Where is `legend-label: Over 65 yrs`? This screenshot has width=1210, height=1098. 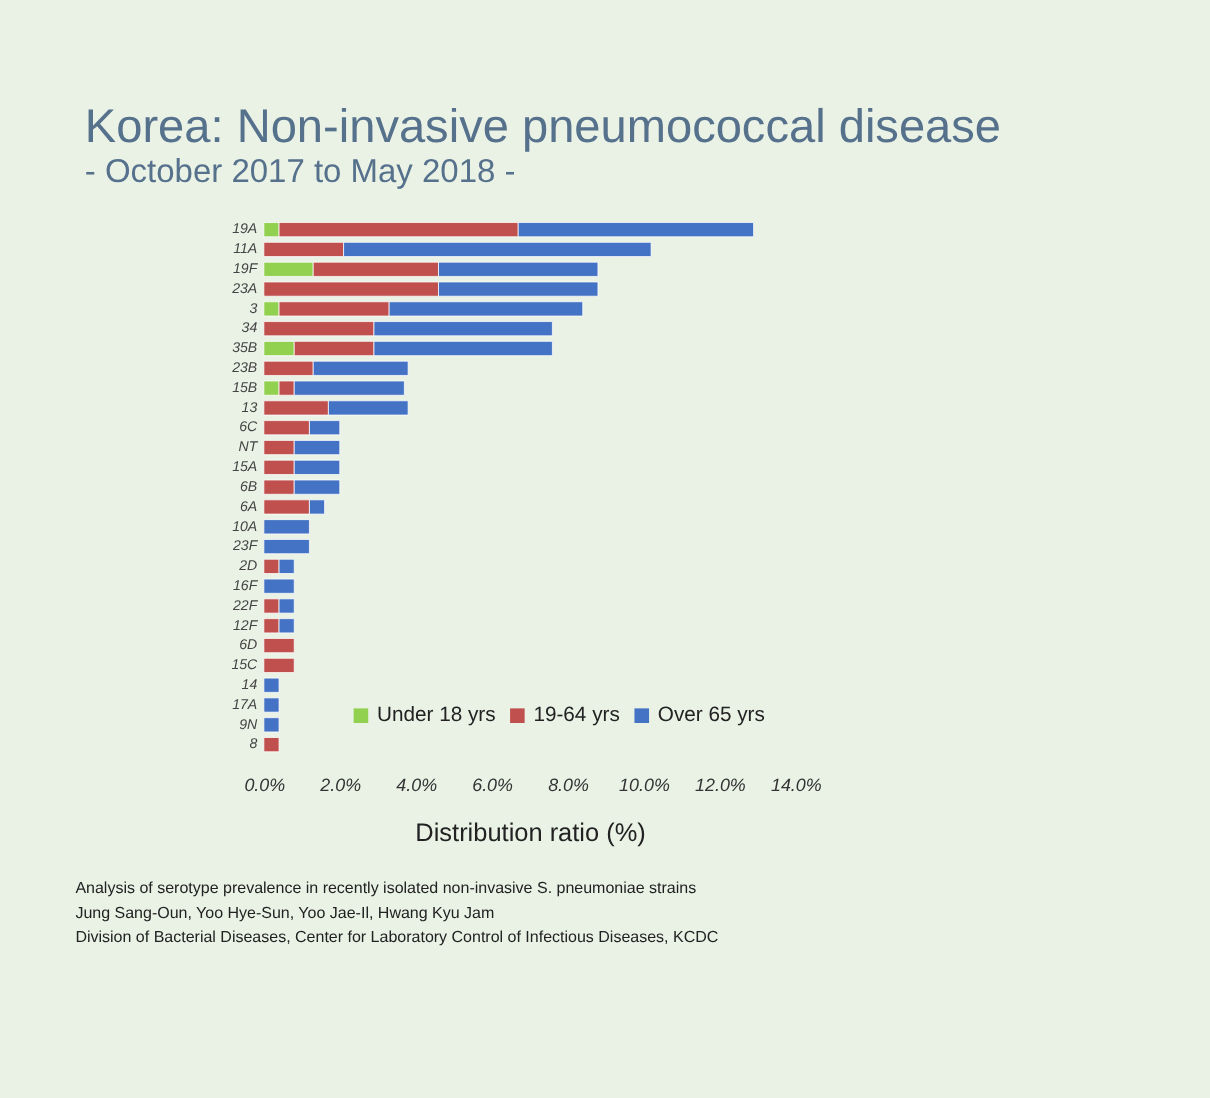
legend-label: Over 65 yrs is located at coordinates (711, 716).